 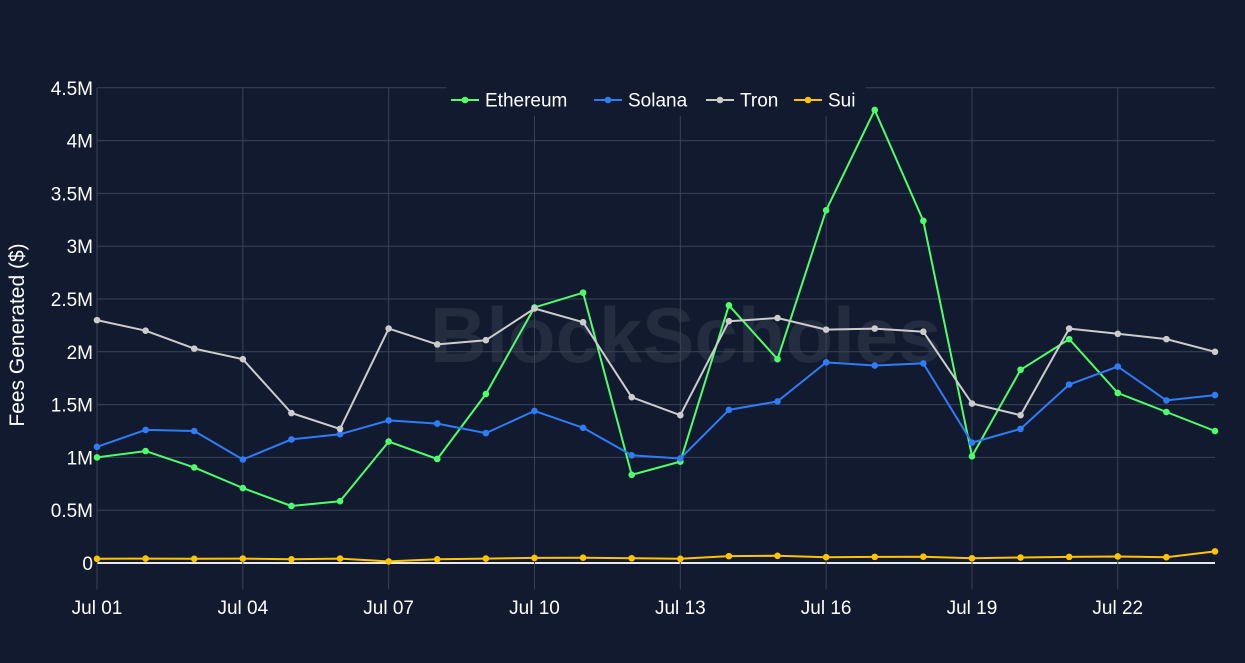 What do you see at coordinates (972, 608) in the screenshot?
I see `x-tick-label: Jul 19` at bounding box center [972, 608].